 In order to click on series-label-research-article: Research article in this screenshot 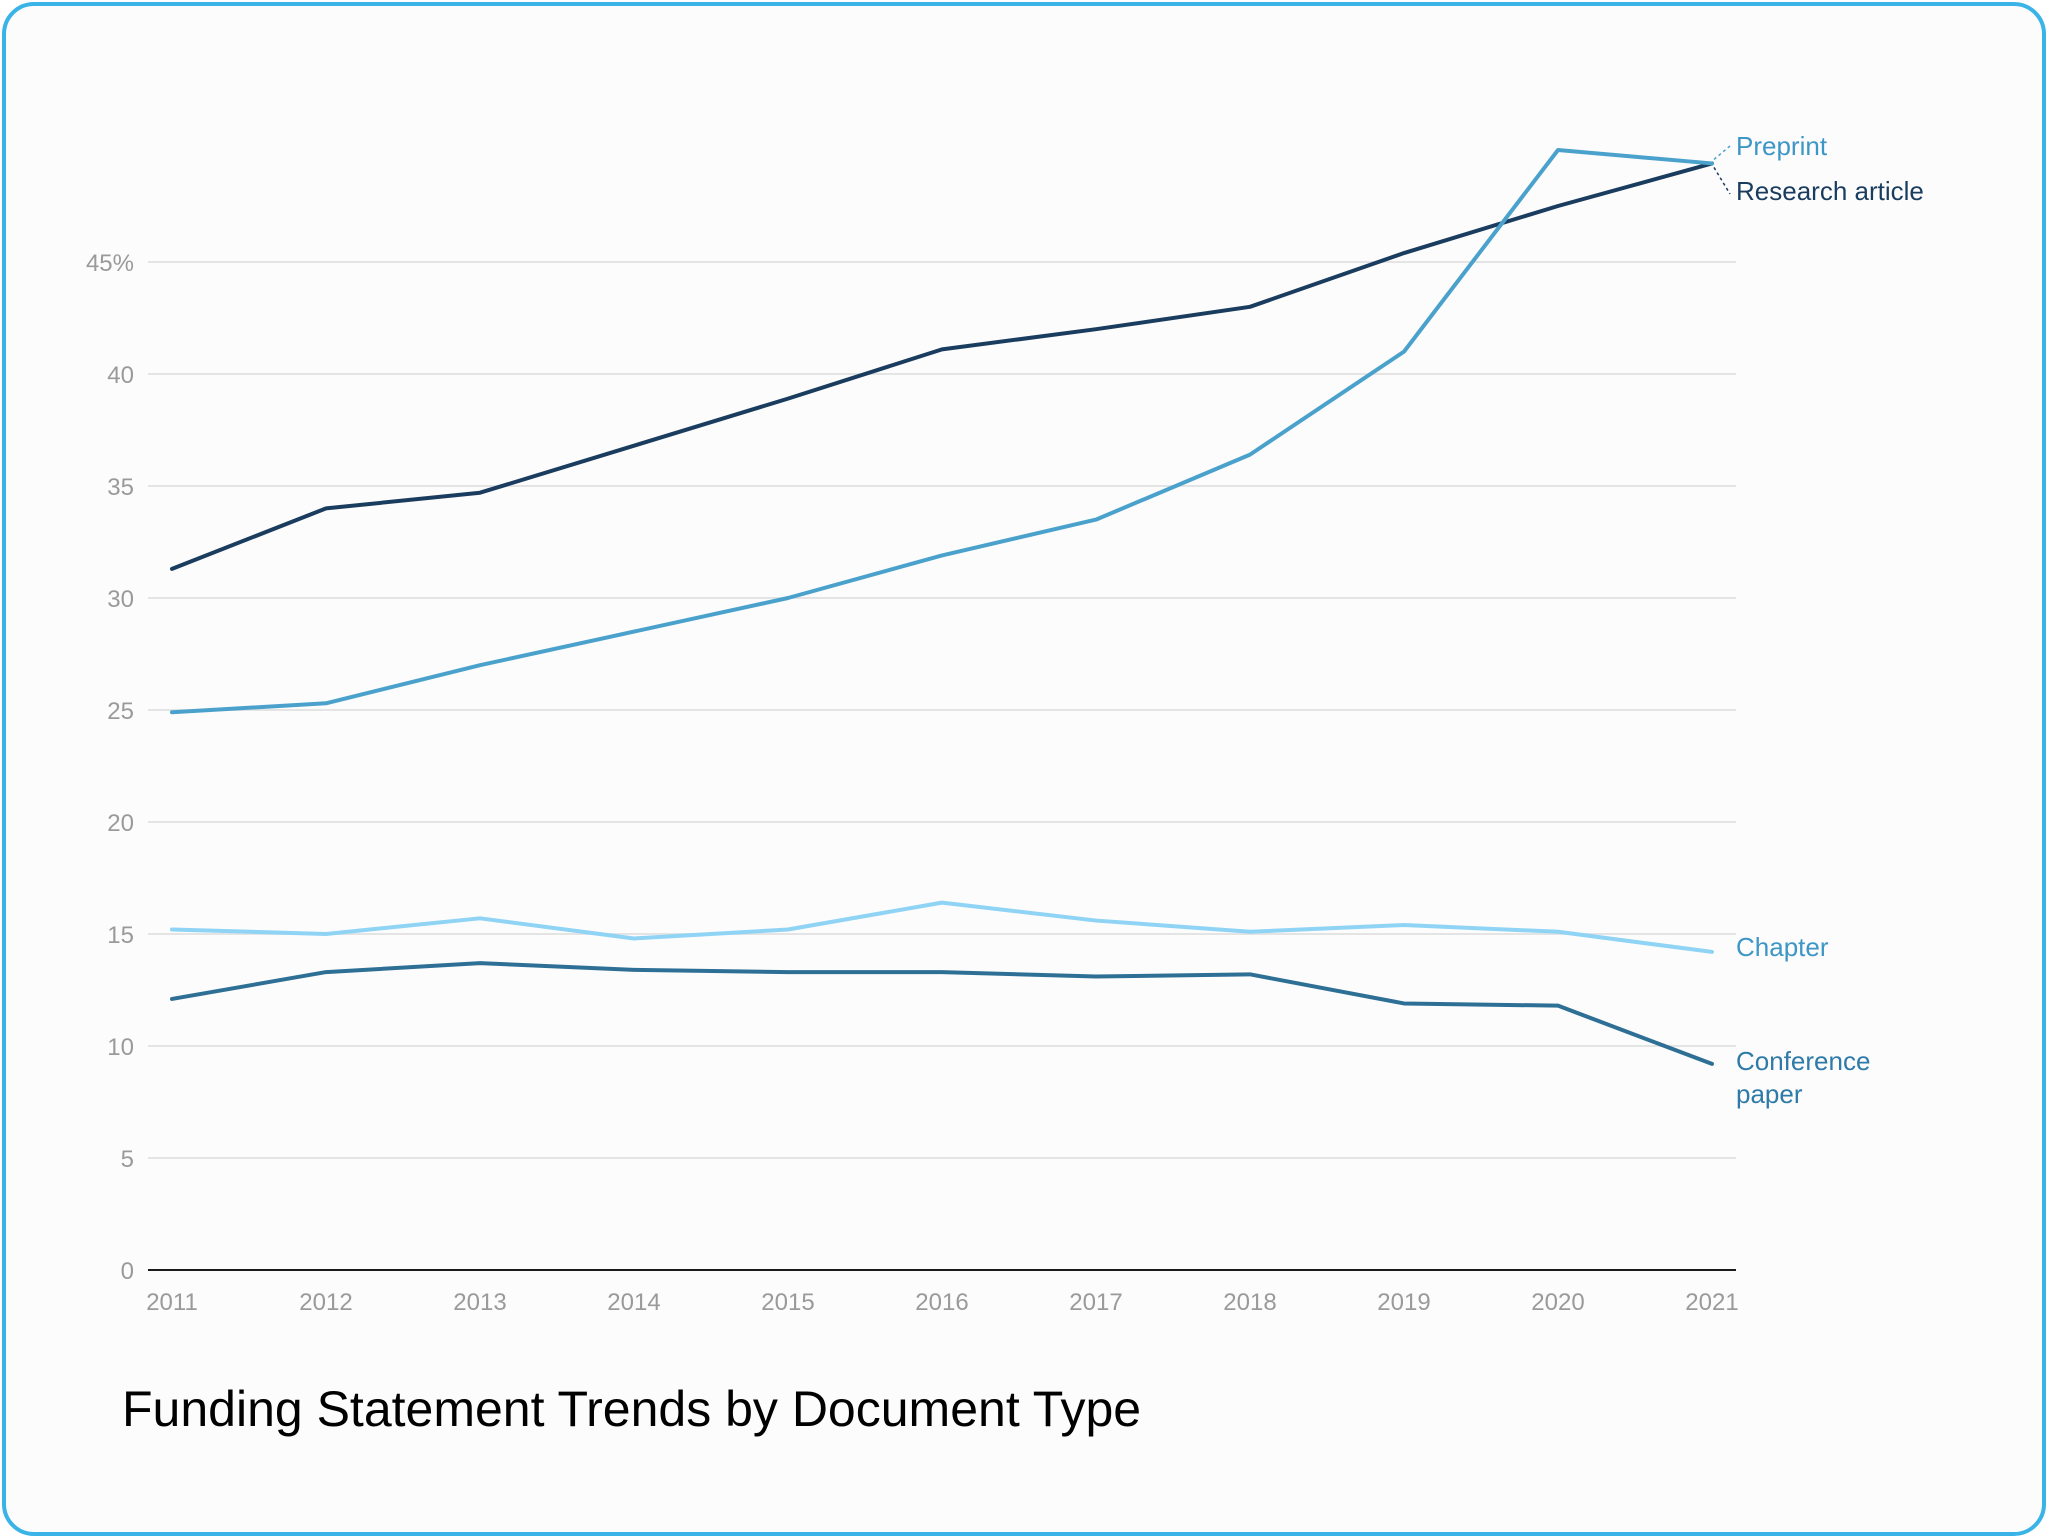, I will do `click(1830, 191)`.